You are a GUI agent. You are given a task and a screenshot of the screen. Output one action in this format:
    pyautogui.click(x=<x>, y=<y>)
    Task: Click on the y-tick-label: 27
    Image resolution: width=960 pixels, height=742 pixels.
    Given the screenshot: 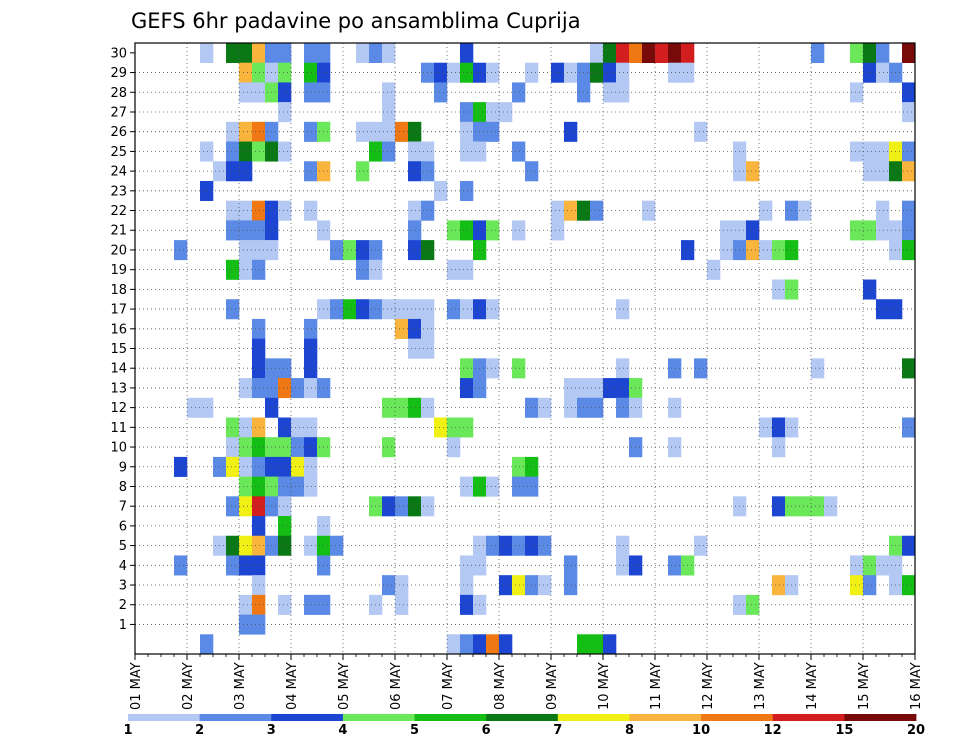 What is the action you would take?
    pyautogui.click(x=118, y=112)
    